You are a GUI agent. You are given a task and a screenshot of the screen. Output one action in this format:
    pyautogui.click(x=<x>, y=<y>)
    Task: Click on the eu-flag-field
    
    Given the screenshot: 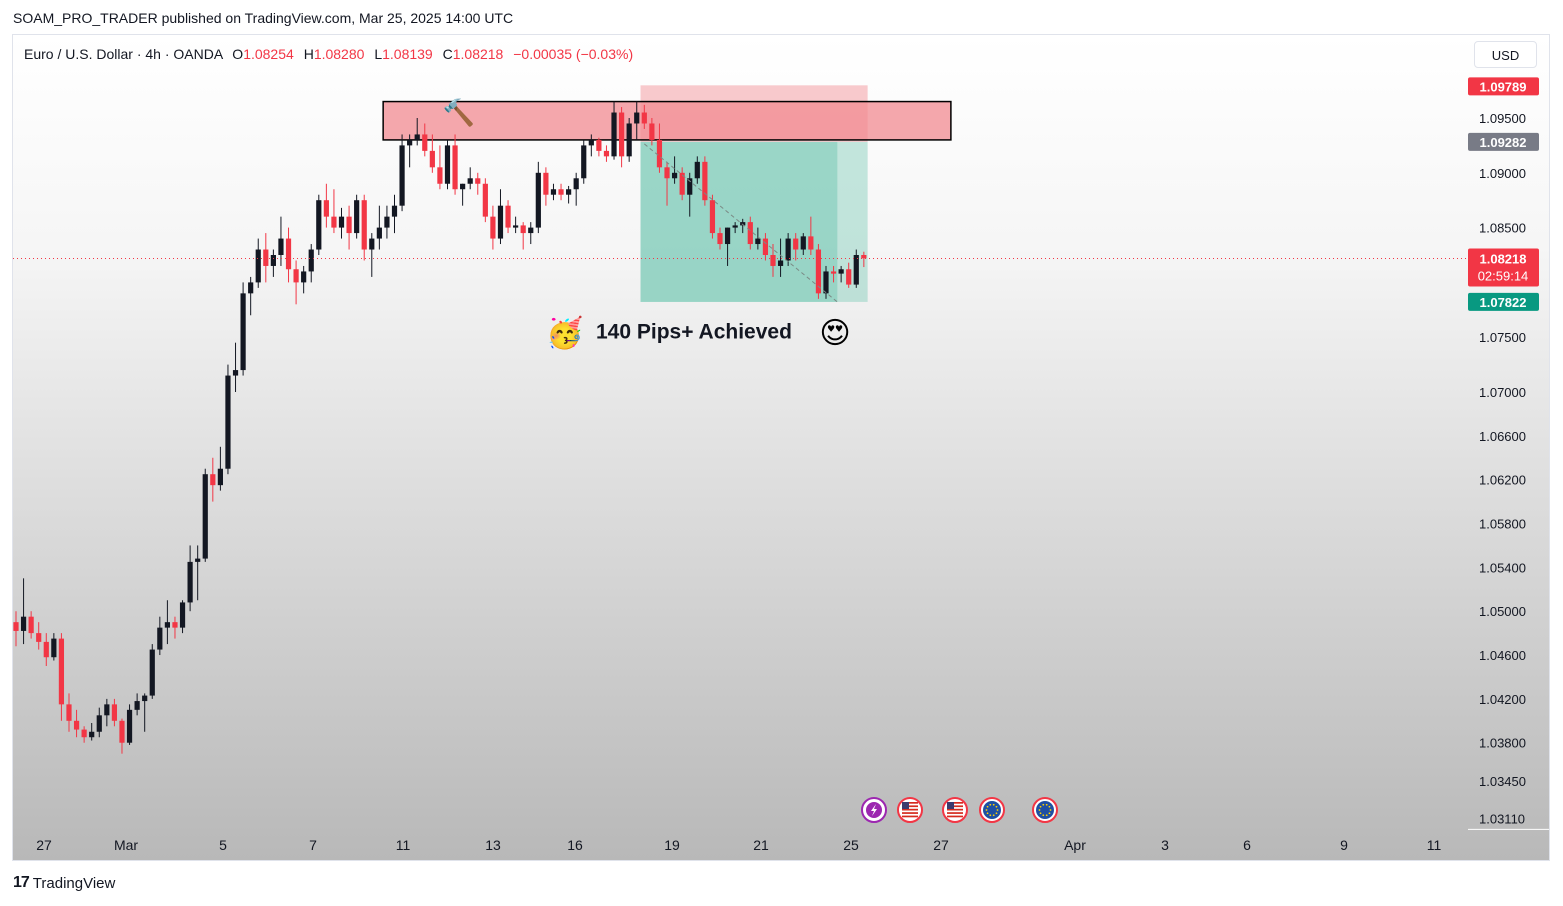 What is the action you would take?
    pyautogui.click(x=992, y=810)
    